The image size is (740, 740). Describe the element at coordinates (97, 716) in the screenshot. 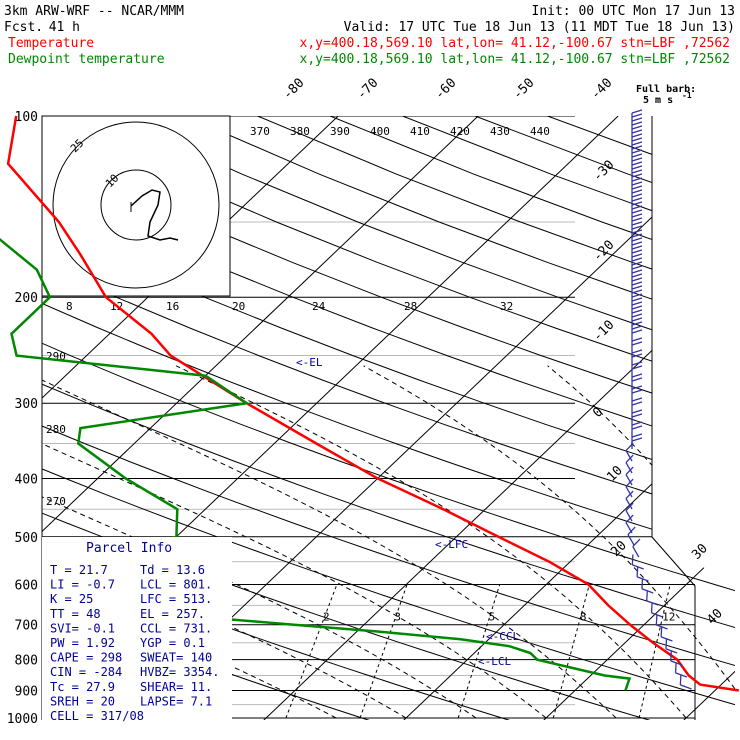

I see `parcel-row-left: CELL = 317/08` at that location.